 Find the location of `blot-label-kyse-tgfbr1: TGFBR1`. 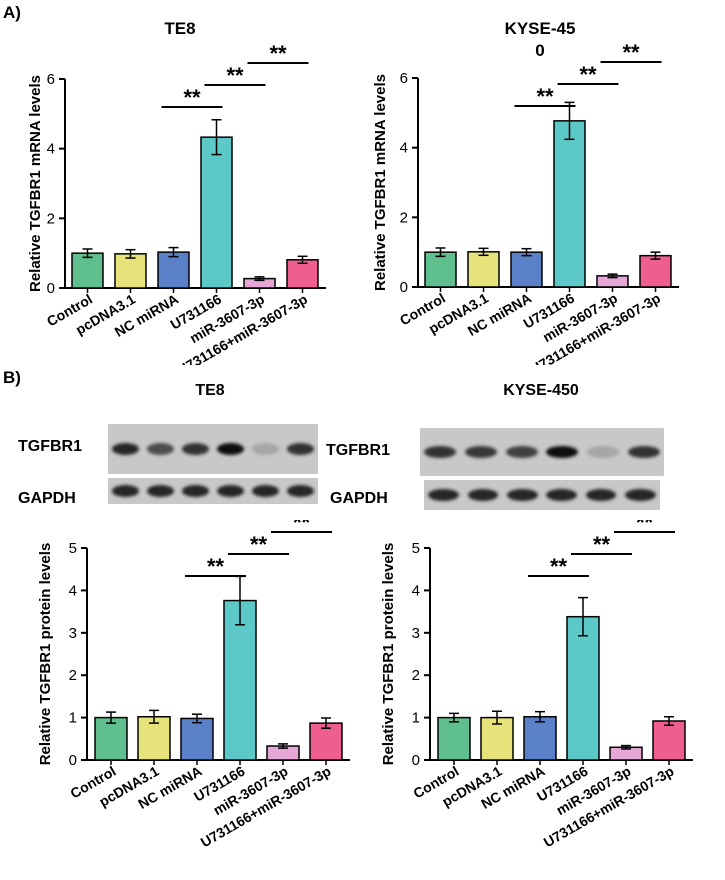

blot-label-kyse-tgfbr1: TGFBR1 is located at coordinates (358, 450).